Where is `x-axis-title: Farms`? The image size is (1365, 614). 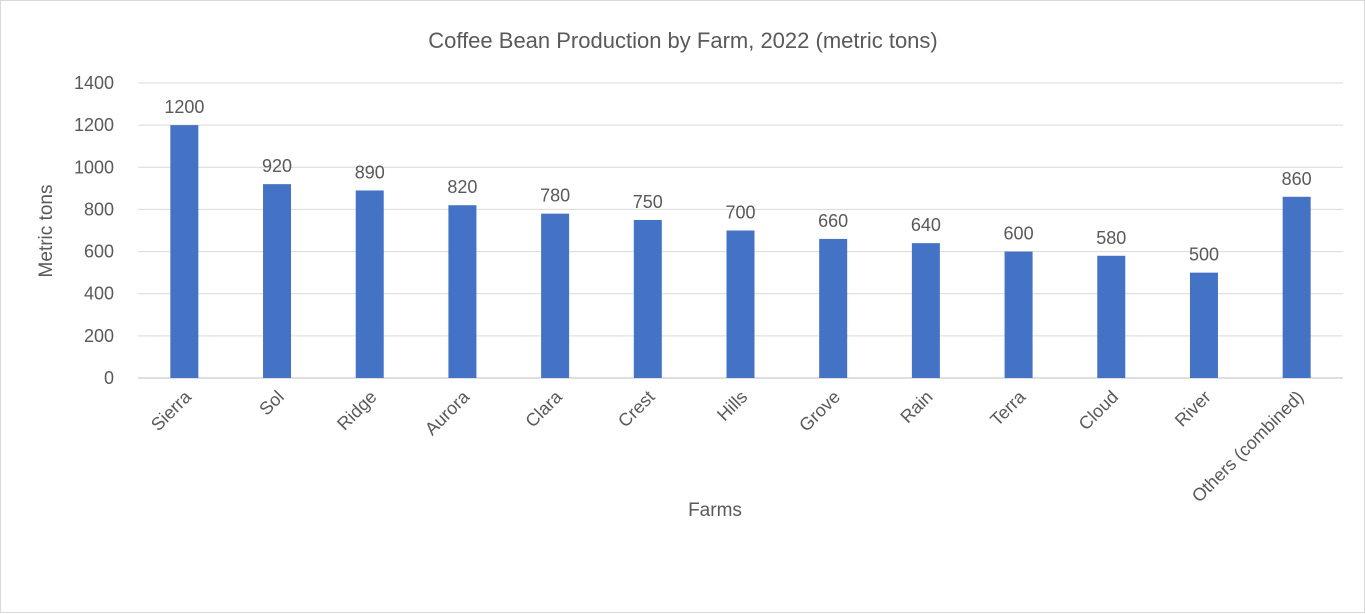
x-axis-title: Farms is located at coordinates (715, 510).